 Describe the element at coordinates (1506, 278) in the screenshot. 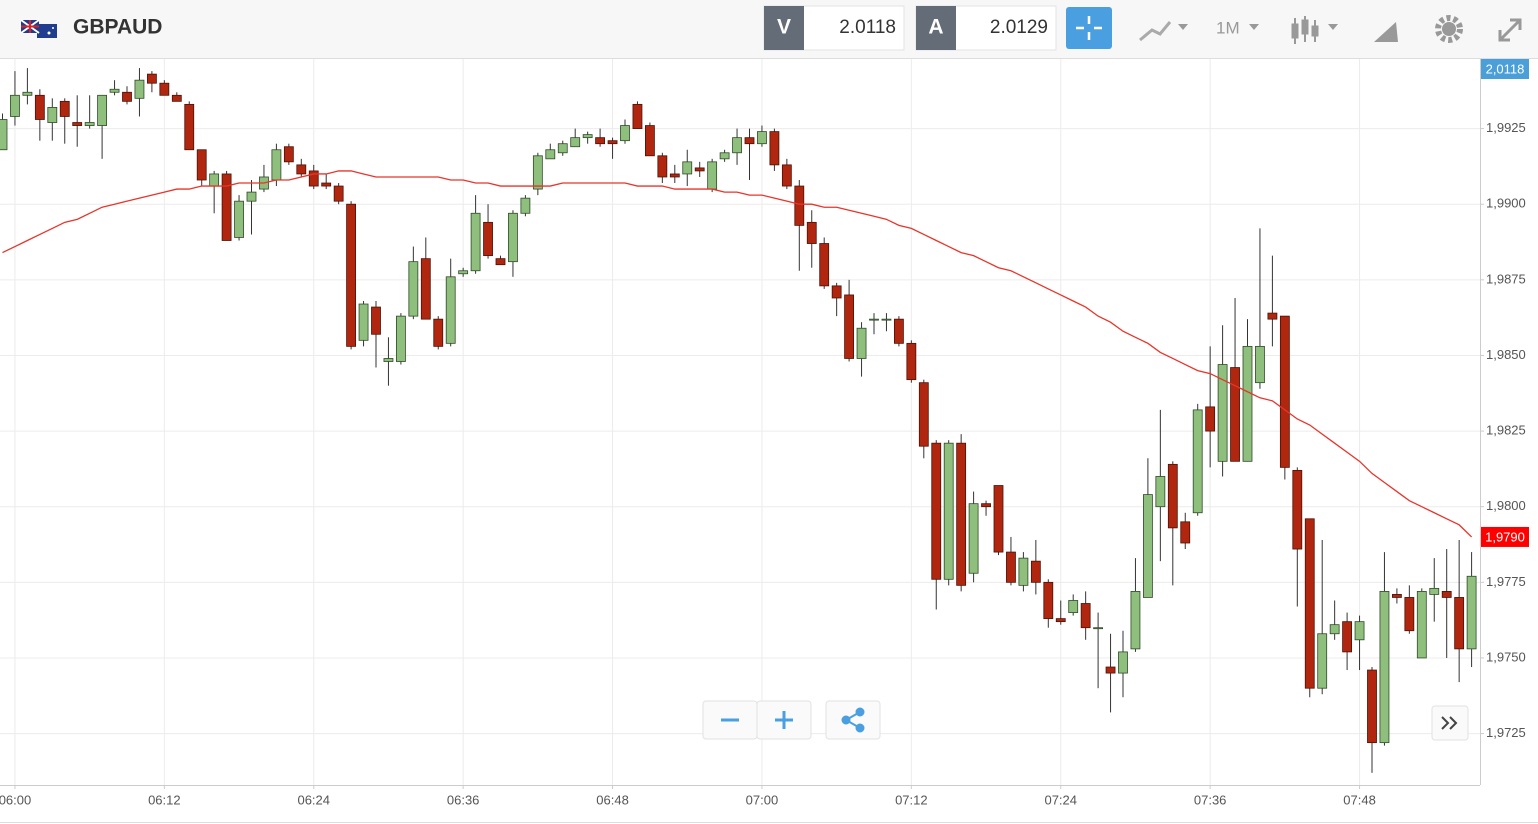

I see `y-tick-label: 1,9875` at that location.